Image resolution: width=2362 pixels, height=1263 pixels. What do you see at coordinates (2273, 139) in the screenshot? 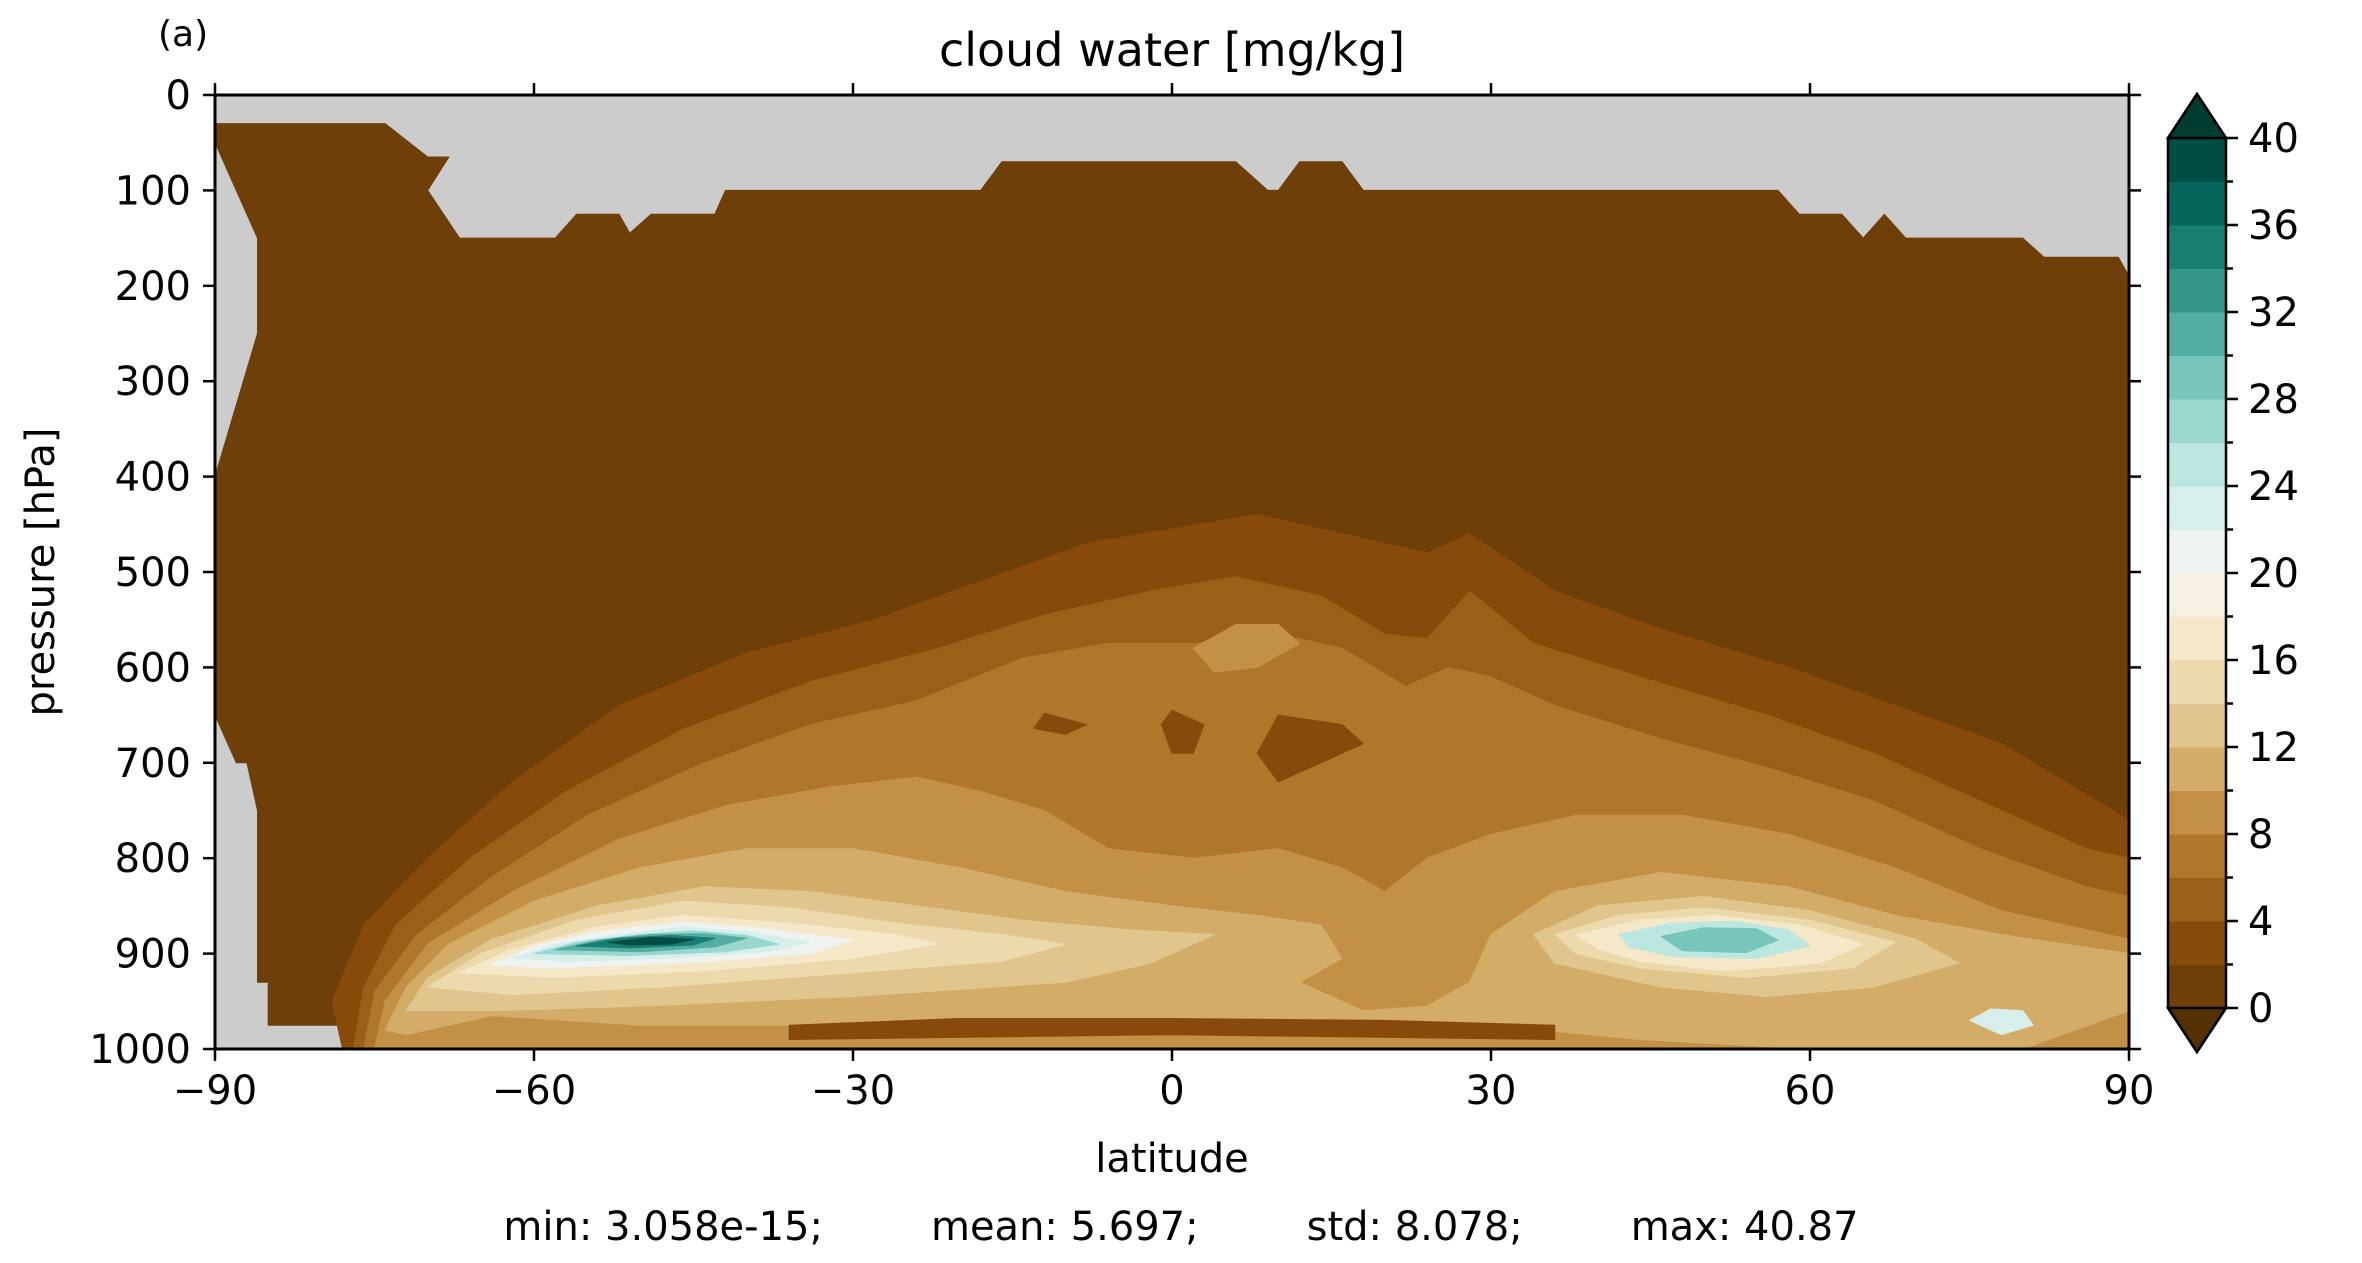
I see `colorbar-tick-label: 40` at bounding box center [2273, 139].